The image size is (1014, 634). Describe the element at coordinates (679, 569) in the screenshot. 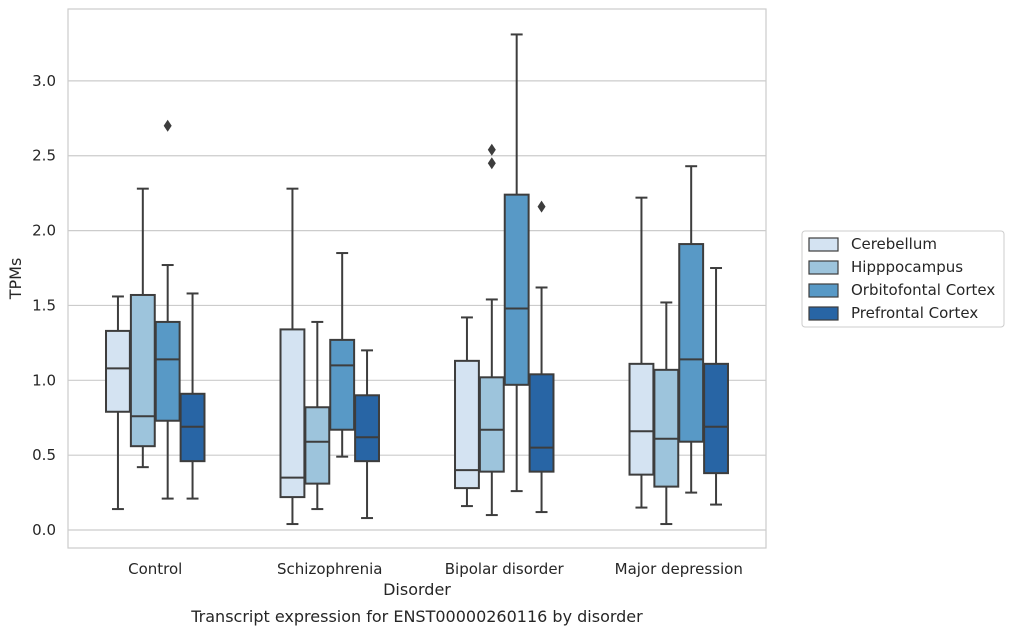

I see `x-tick-label: Major depression` at that location.